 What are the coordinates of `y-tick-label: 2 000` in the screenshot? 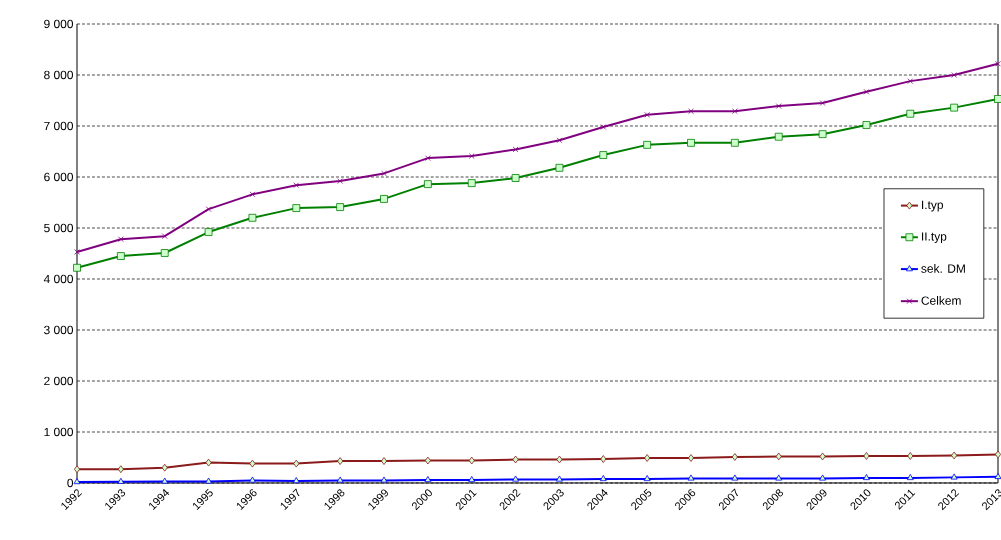 It's located at (59, 381).